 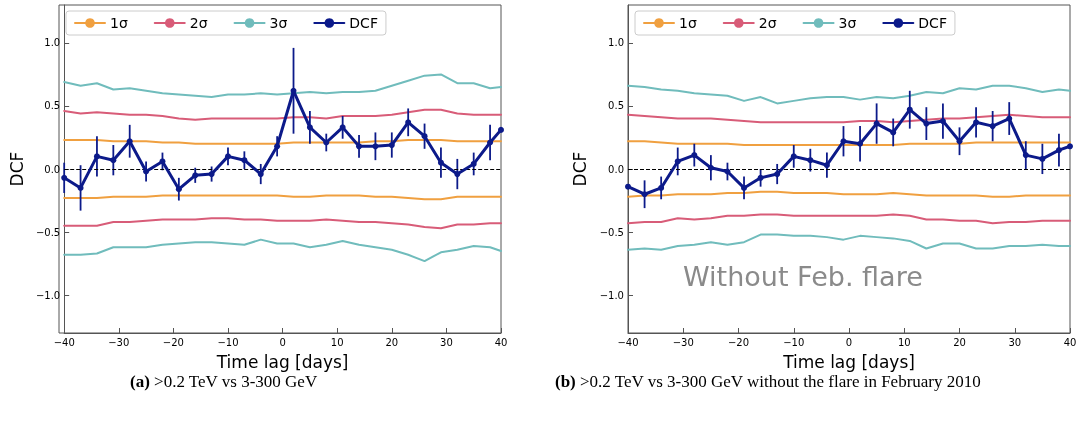 I want to click on text: (b) >0.2 TeV vs 3-300 GeV without the flare in February 2010, so click(x=768, y=381).